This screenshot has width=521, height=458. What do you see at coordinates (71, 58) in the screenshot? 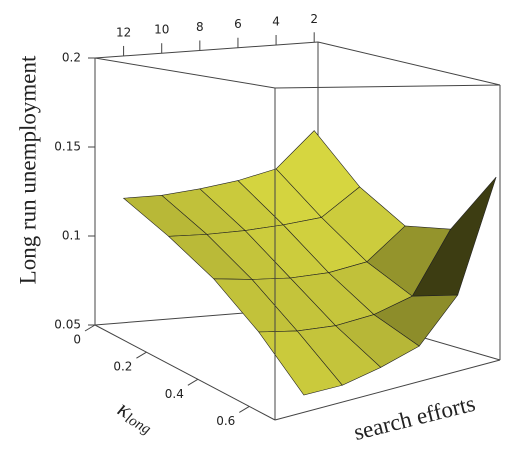
I see `z-tick-label: 0.2` at bounding box center [71, 58].